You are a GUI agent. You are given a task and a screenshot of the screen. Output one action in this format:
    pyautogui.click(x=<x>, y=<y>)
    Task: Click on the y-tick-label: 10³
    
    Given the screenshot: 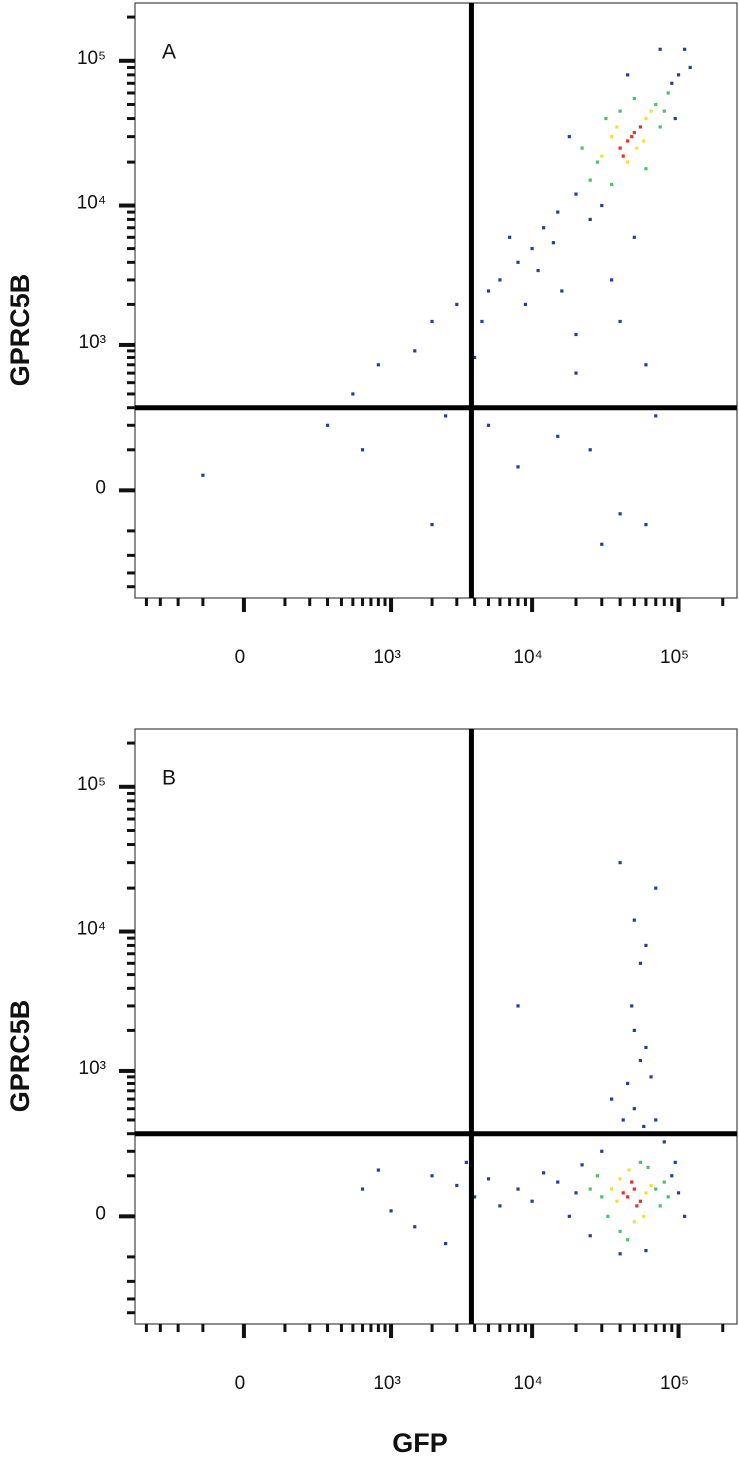 What is the action you would take?
    pyautogui.click(x=92, y=1068)
    